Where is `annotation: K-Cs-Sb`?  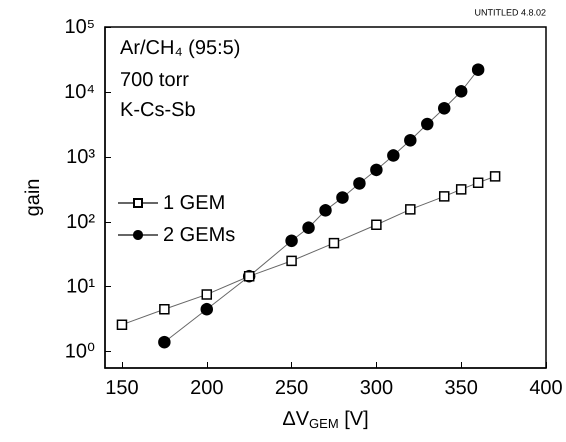 annotation: K-Cs-Sb is located at coordinates (158, 110).